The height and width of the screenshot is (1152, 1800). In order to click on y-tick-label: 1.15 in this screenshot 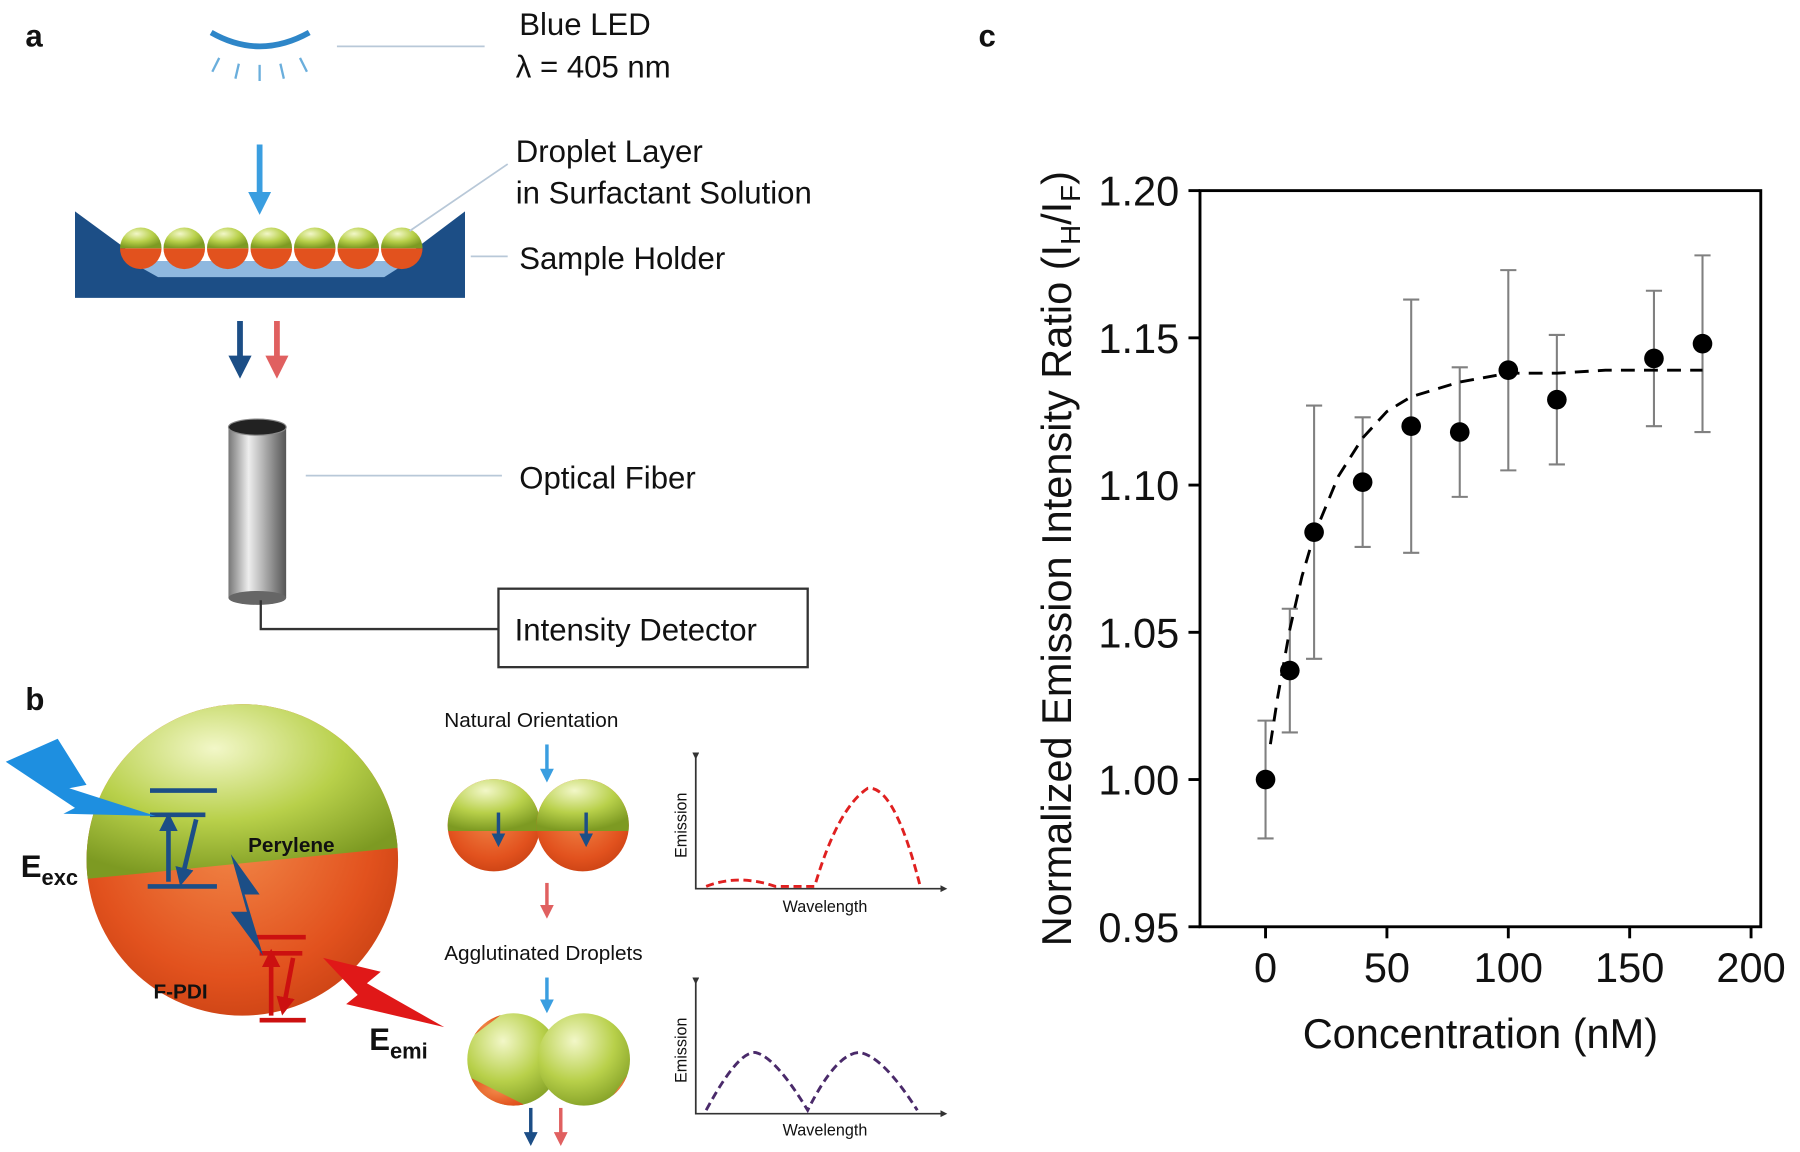, I will do `click(1138, 338)`.